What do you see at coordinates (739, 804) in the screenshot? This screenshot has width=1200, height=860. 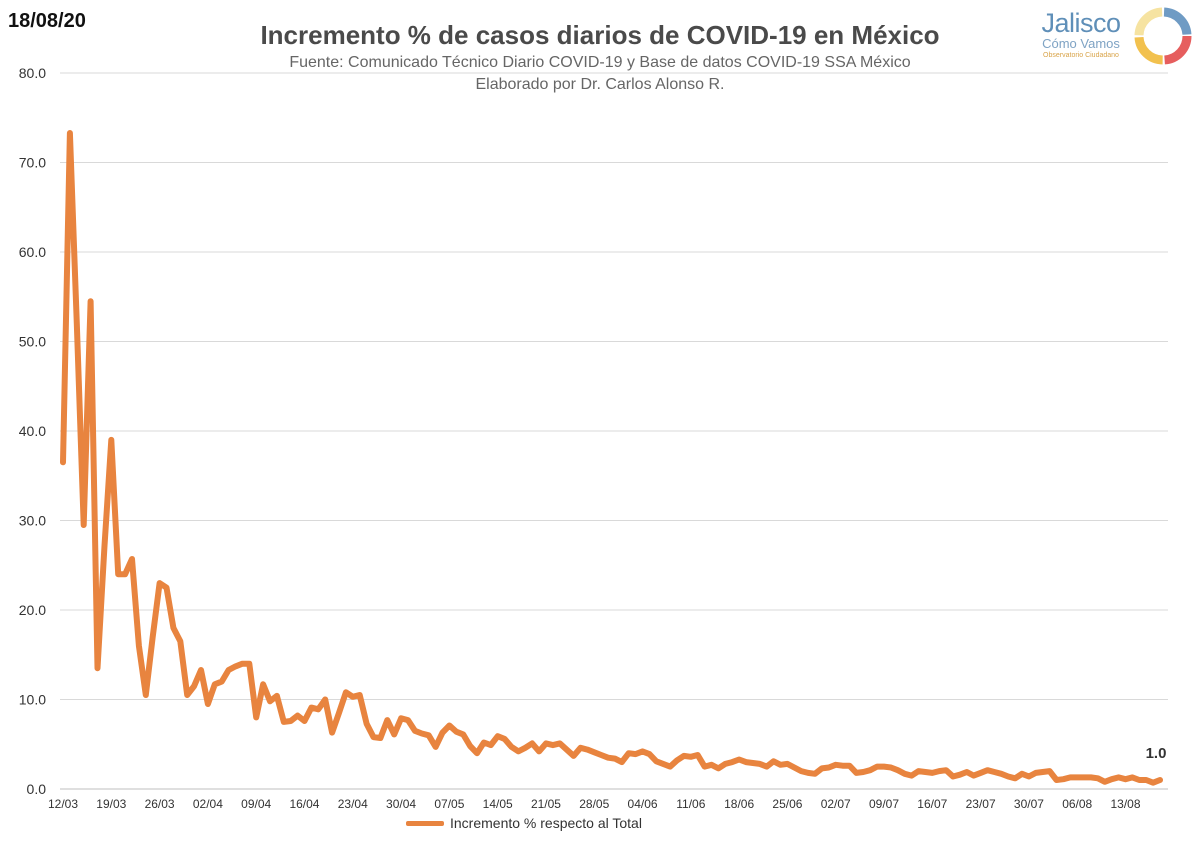 I see `x-tick-label: 18/06` at bounding box center [739, 804].